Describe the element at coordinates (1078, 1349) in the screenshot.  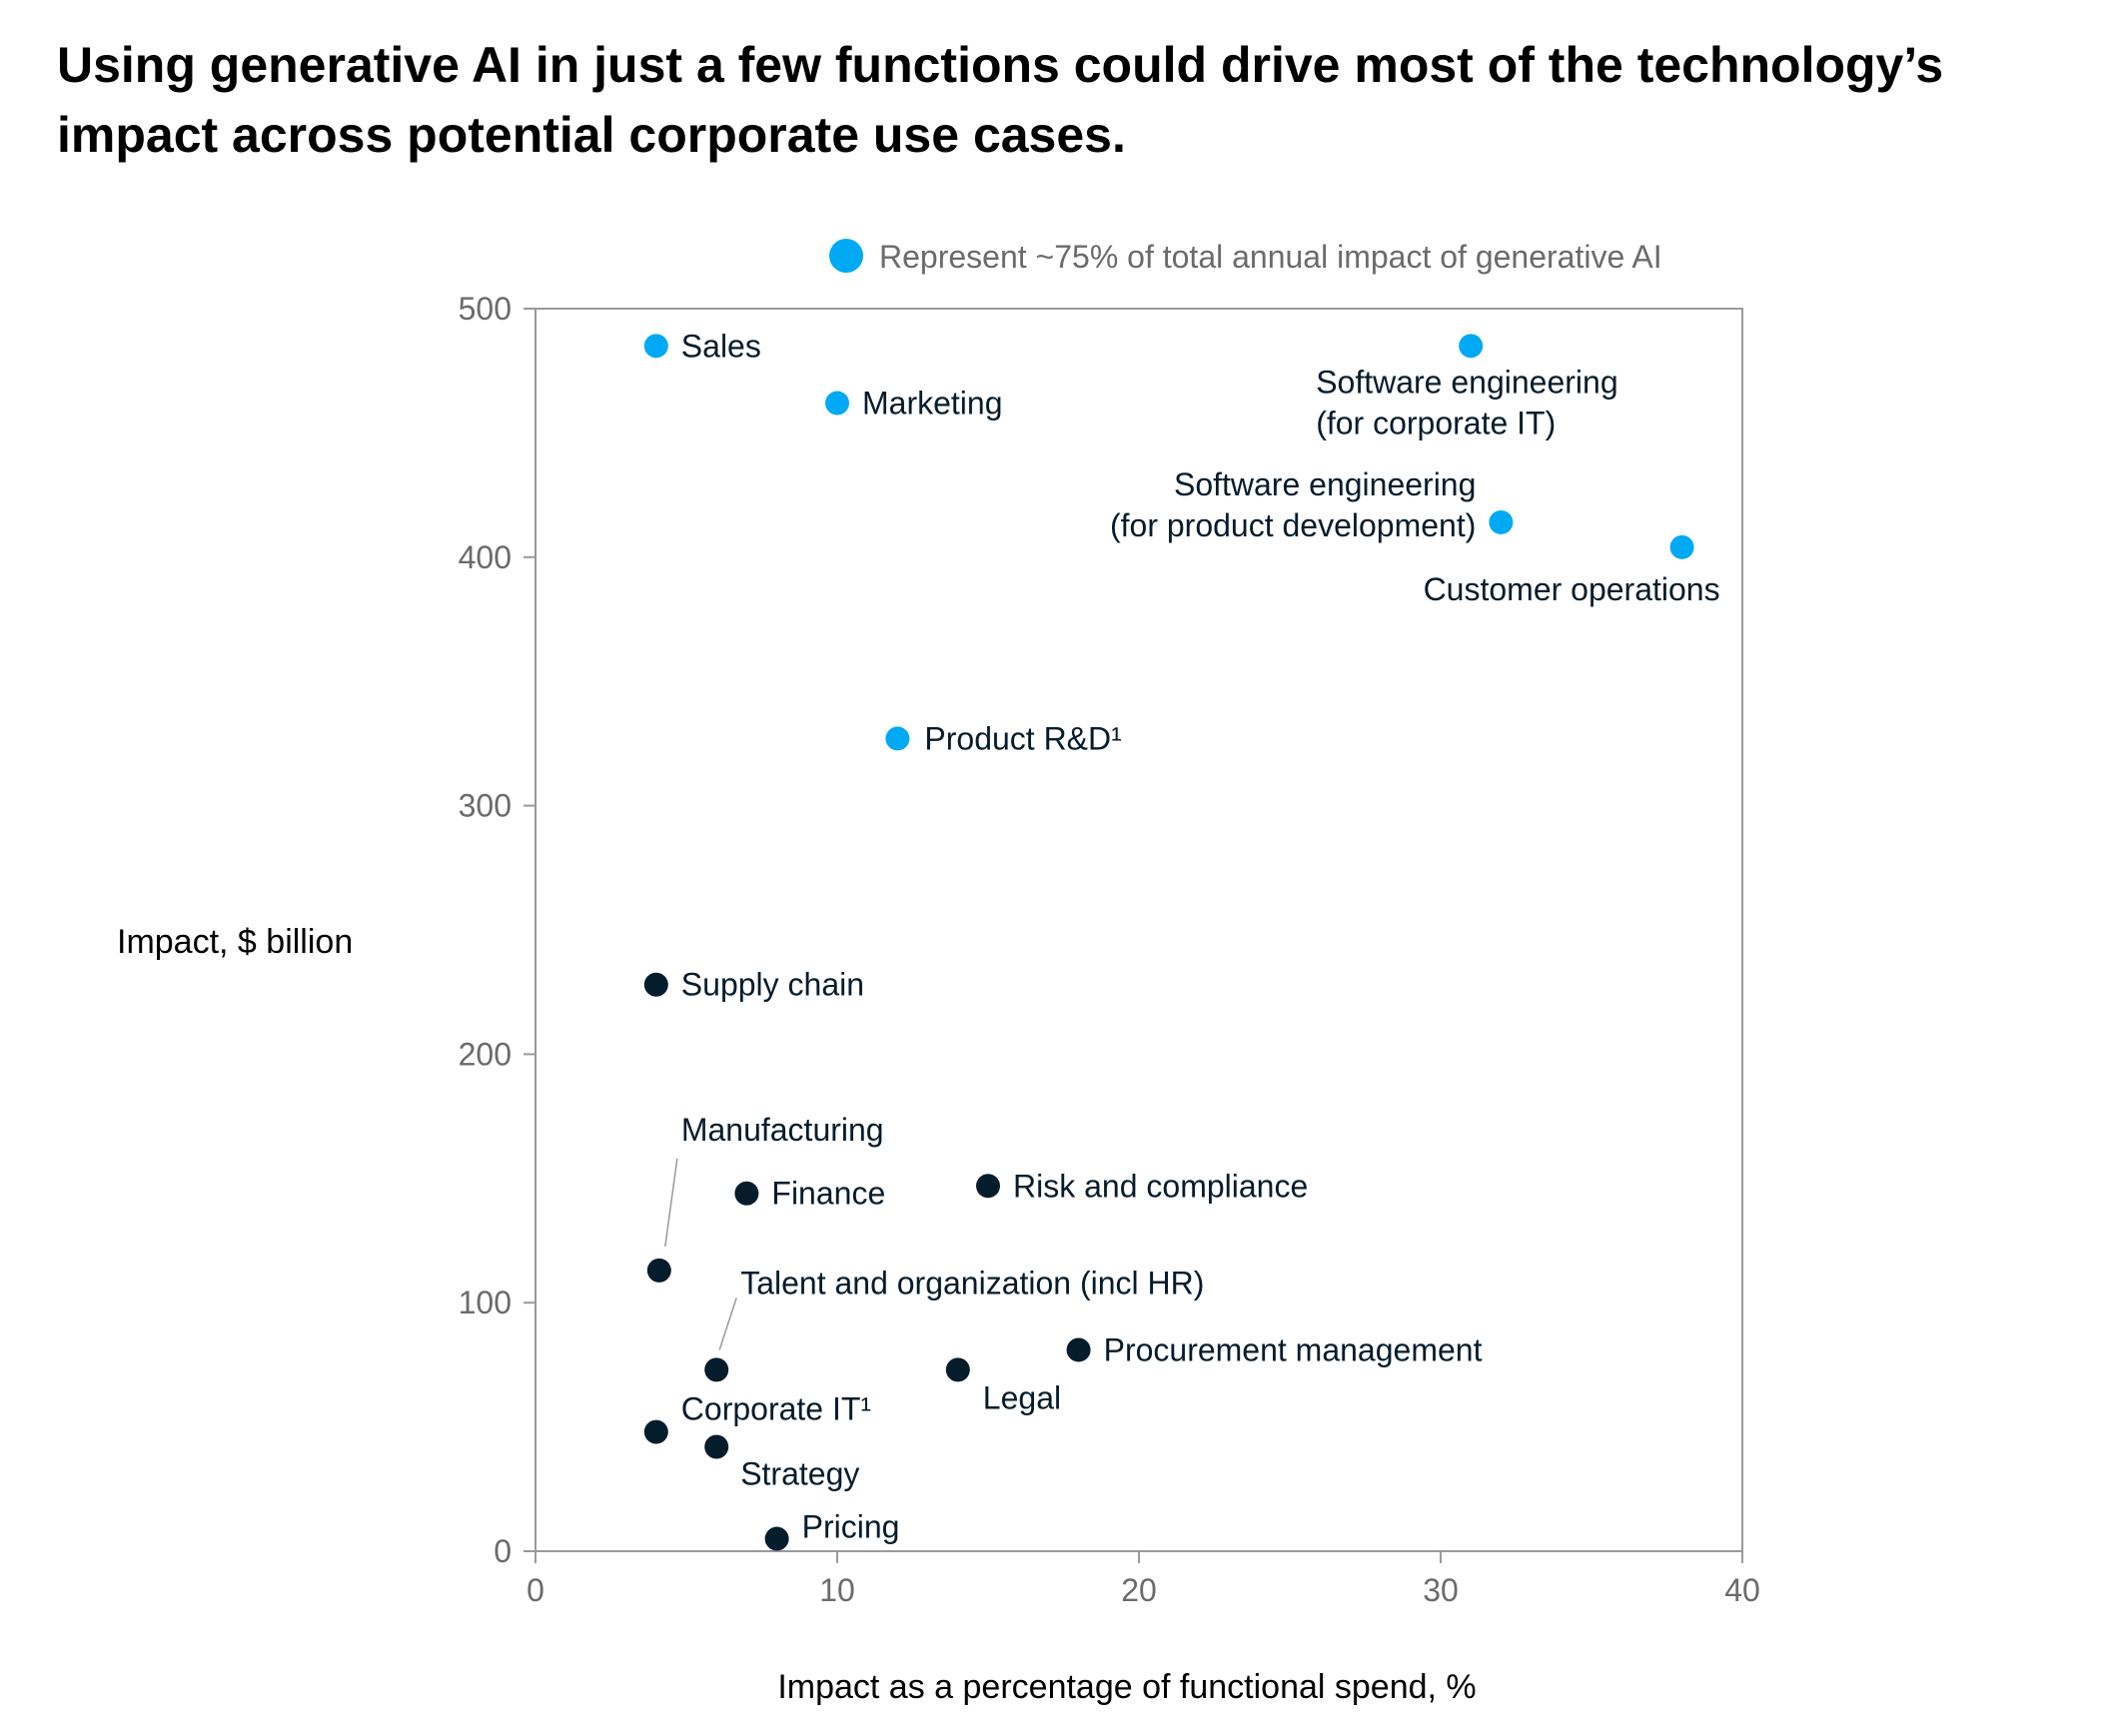
I see `point-procurement-management` at that location.